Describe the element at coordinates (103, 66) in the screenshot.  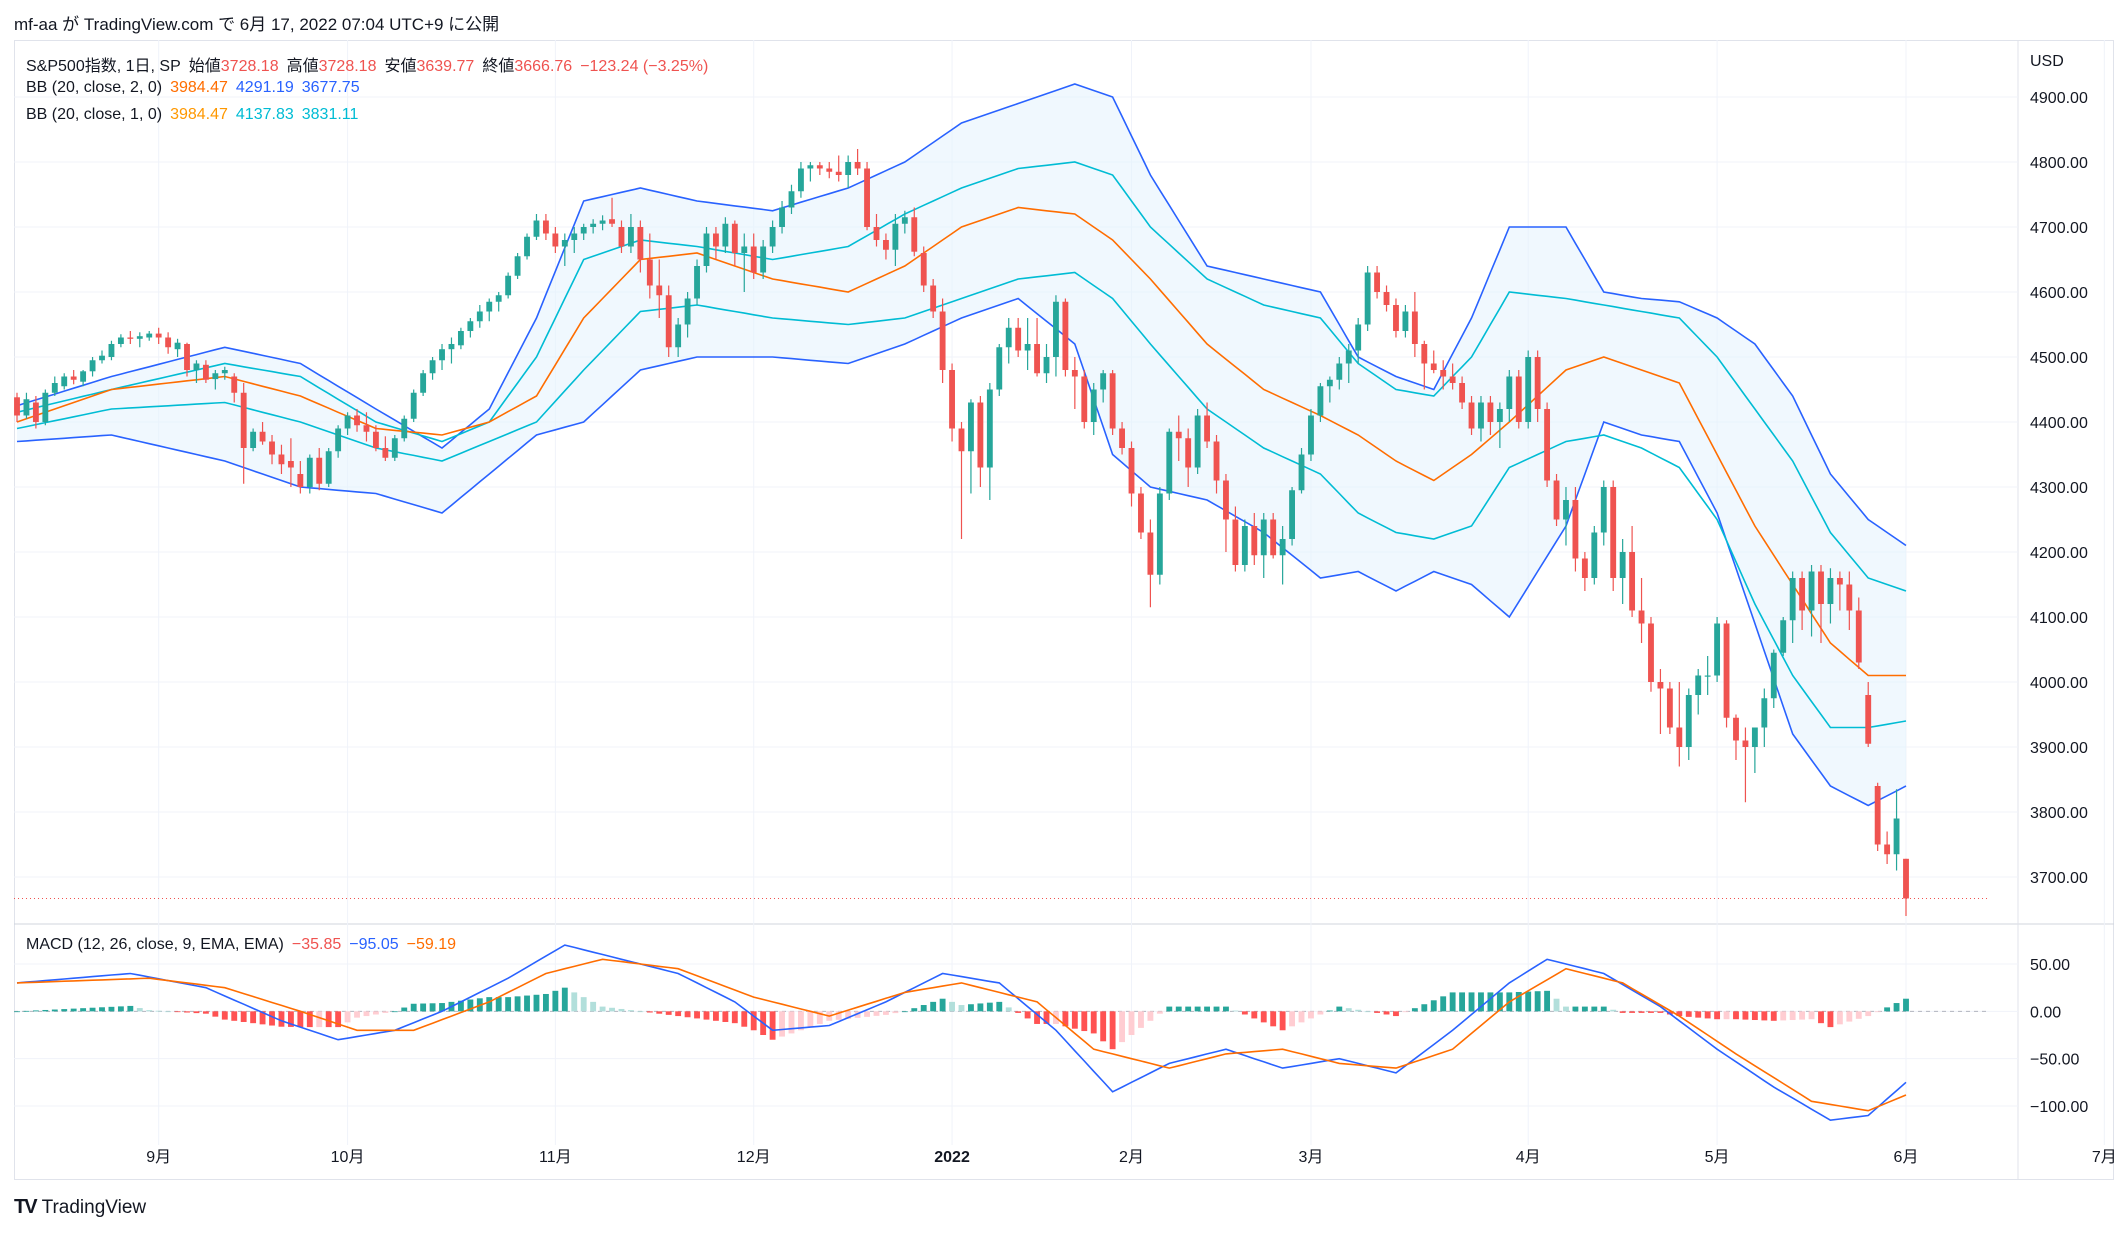
I see `symbol-label: S&P500指数, 1日, SP` at that location.